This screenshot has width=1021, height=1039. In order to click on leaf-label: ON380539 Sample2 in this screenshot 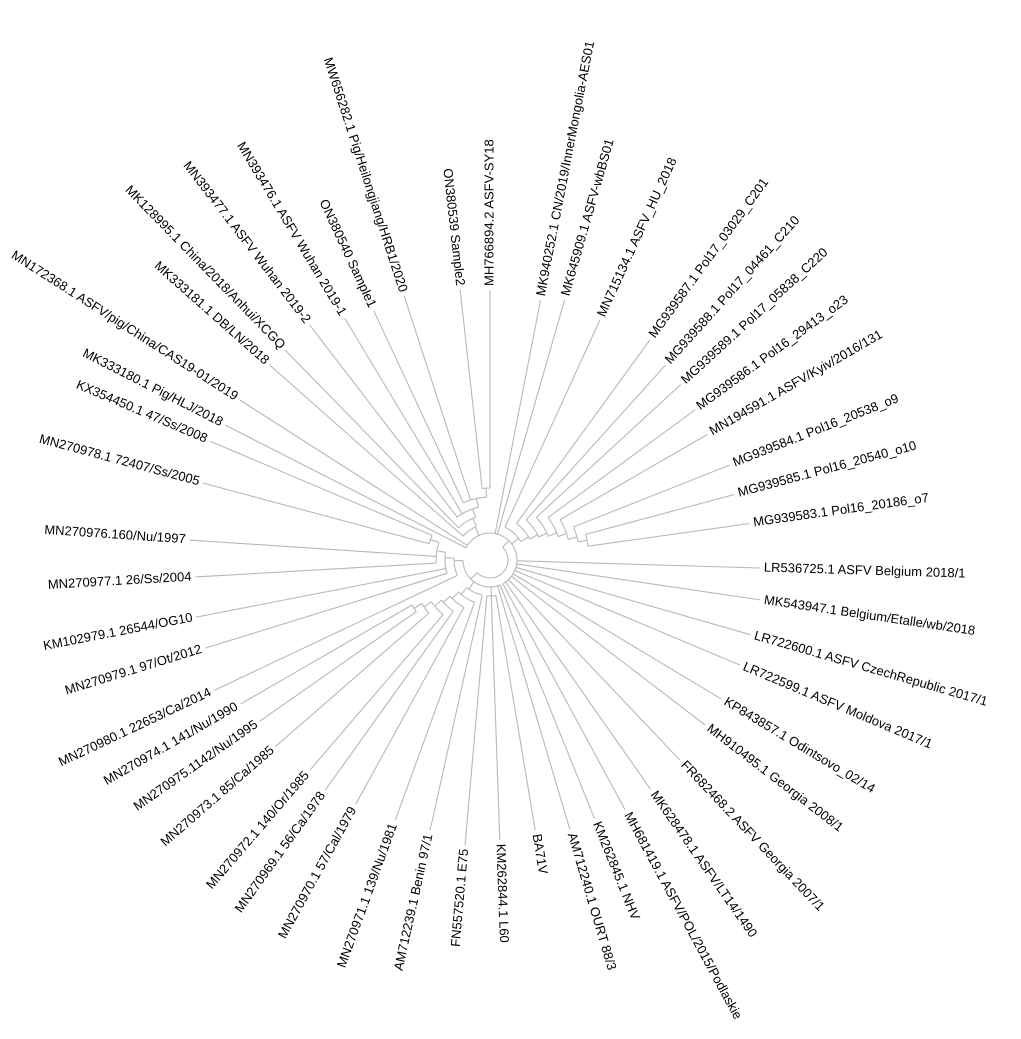, I will do `click(454, 227)`.